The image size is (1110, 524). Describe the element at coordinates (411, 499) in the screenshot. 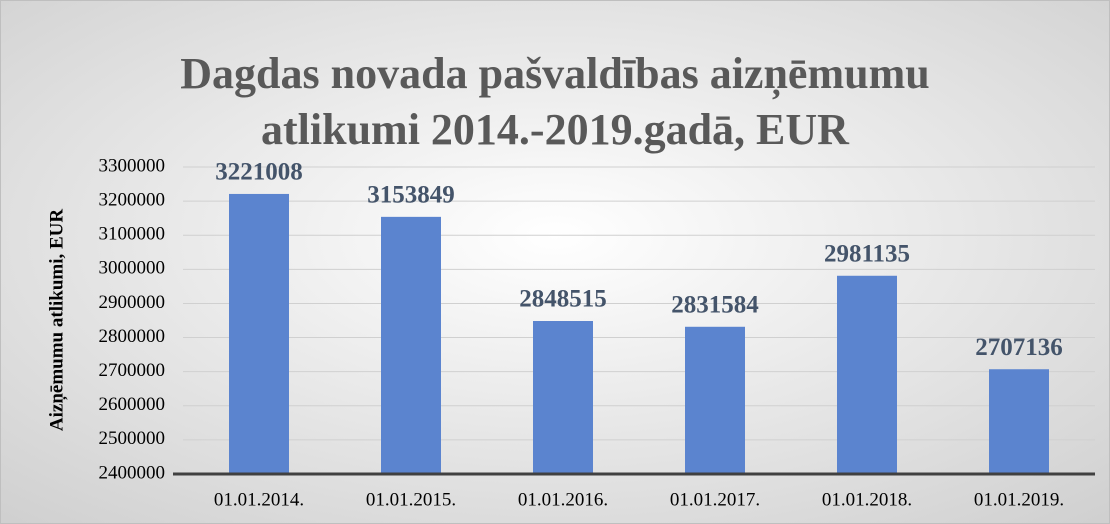

I see `x-tick-label: 01.01.2015.` at that location.